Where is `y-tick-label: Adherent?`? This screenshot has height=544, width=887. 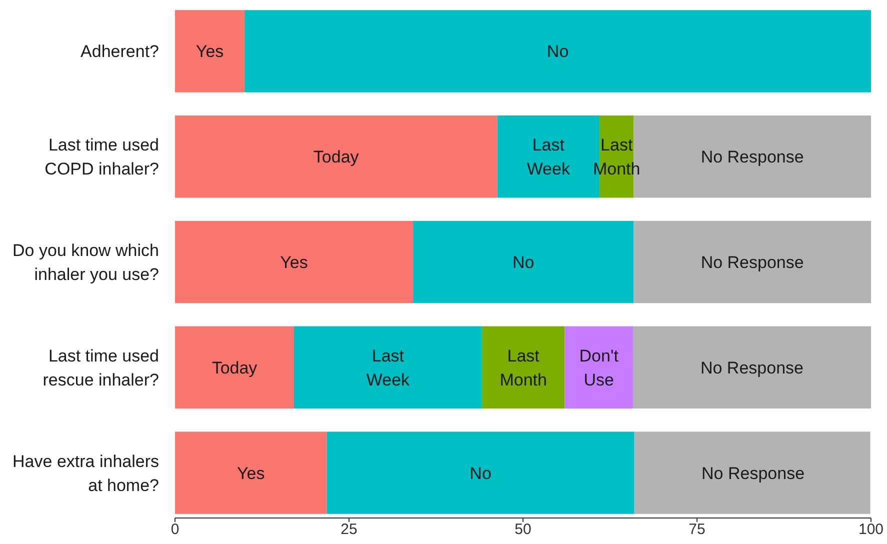 y-tick-label: Adherent? is located at coordinates (119, 51).